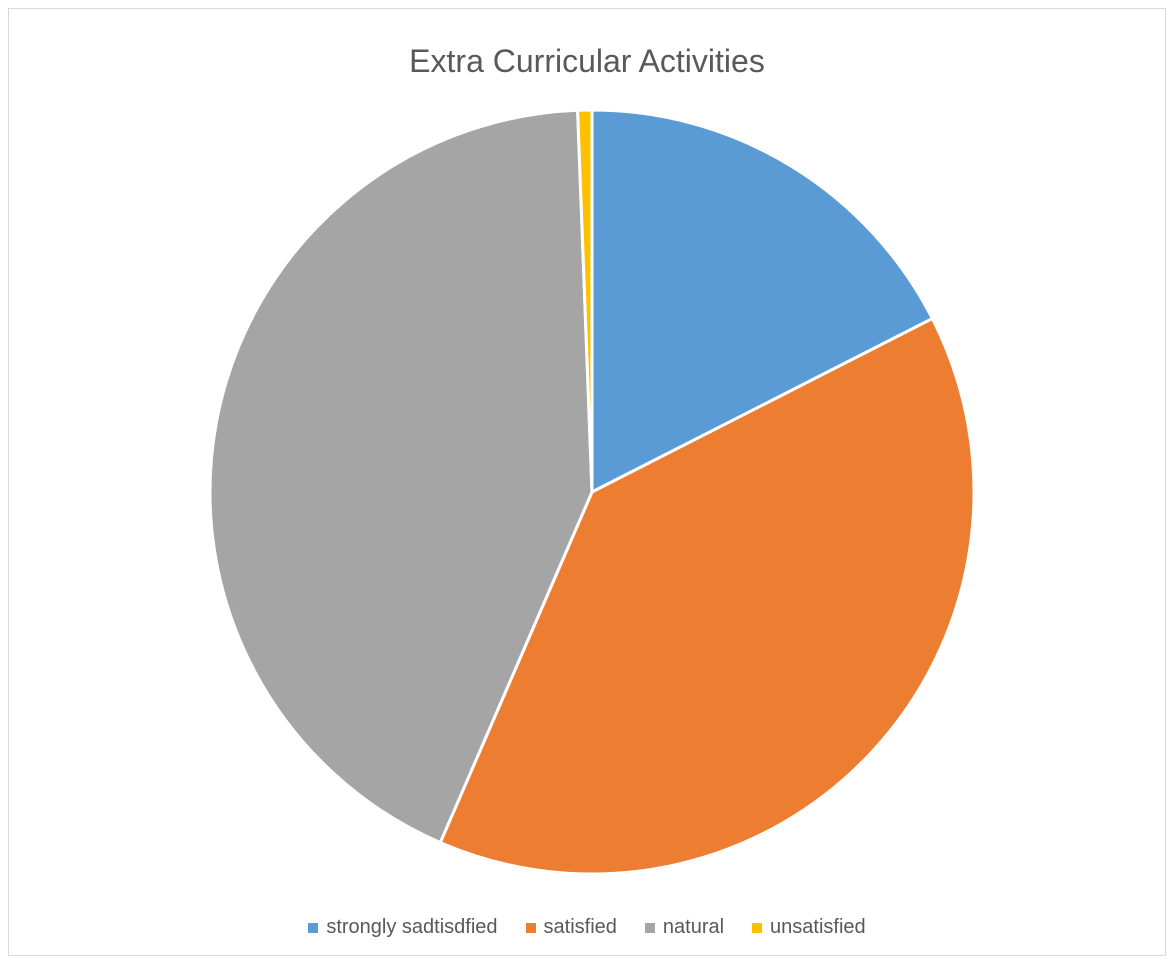 The width and height of the screenshot is (1169, 960). I want to click on legend-item-strongly-satisfied: strongly sadtisdfied, so click(403, 927).